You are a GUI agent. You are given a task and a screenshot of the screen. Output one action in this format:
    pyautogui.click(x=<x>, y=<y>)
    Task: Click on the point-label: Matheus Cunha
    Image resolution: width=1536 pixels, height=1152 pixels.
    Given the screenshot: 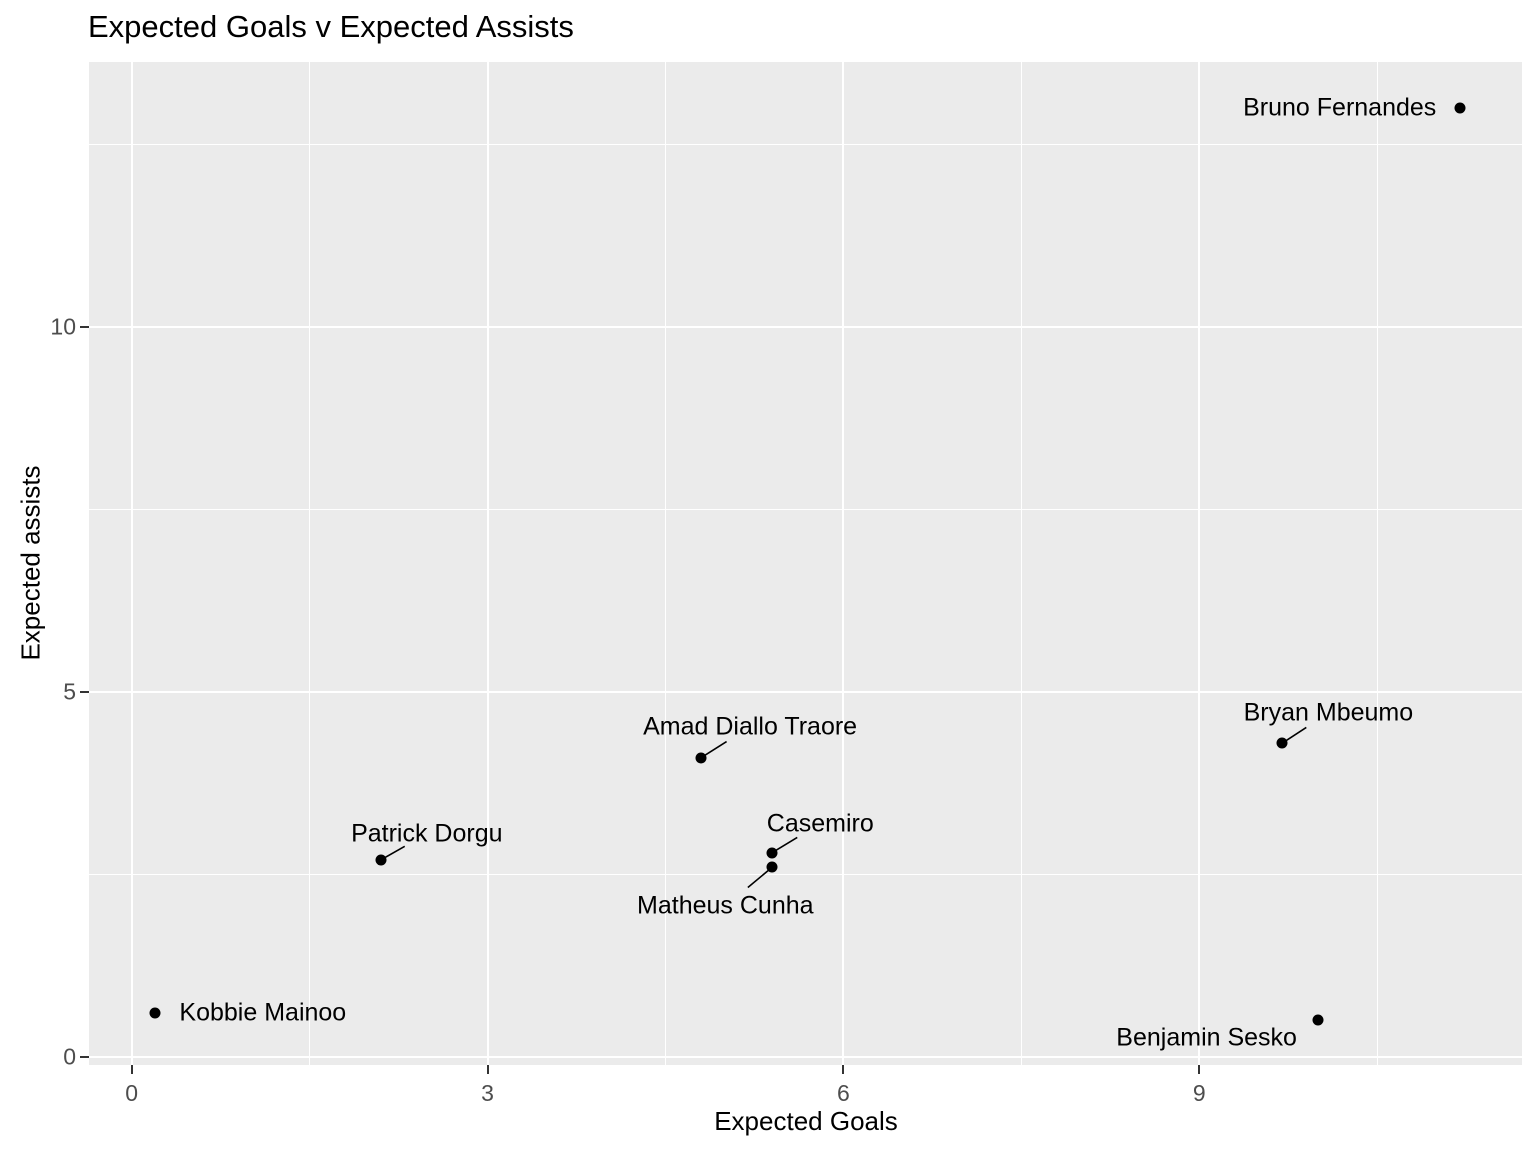 What is the action you would take?
    pyautogui.click(x=725, y=905)
    